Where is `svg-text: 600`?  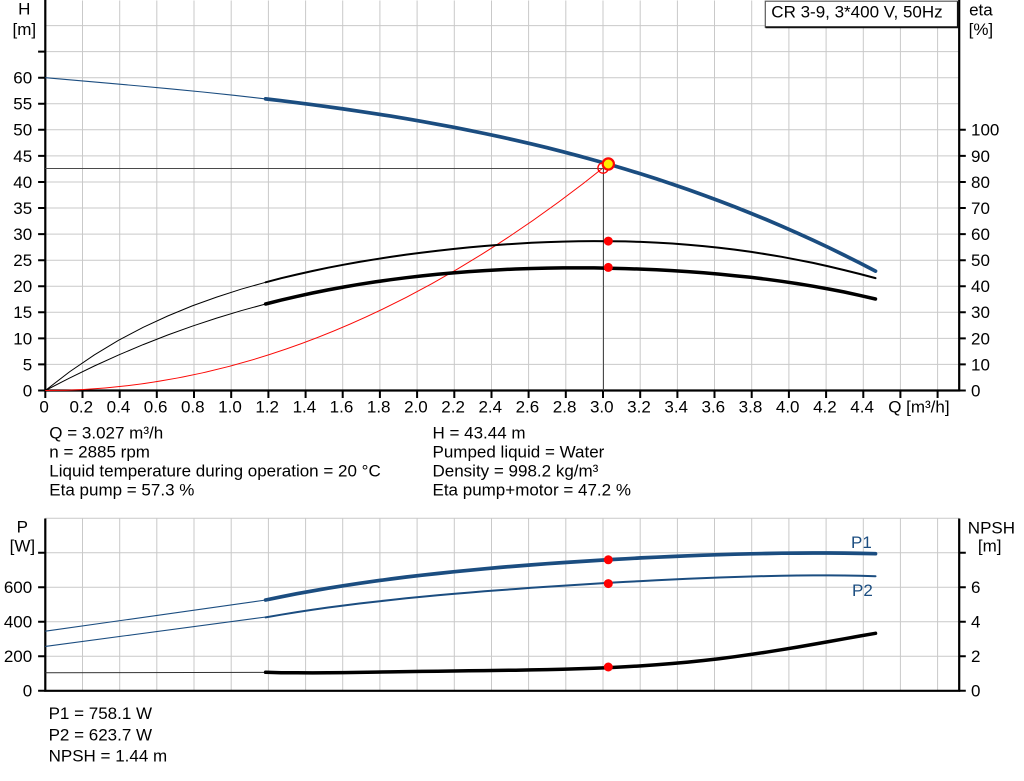 svg-text: 600 is located at coordinates (18, 587).